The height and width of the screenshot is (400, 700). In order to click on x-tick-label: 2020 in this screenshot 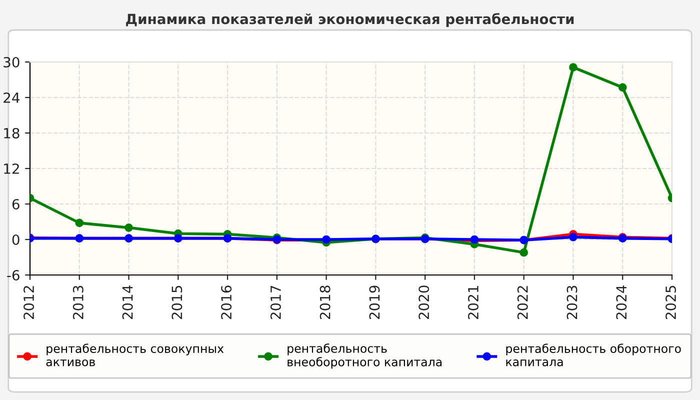, I will do `click(424, 303)`.